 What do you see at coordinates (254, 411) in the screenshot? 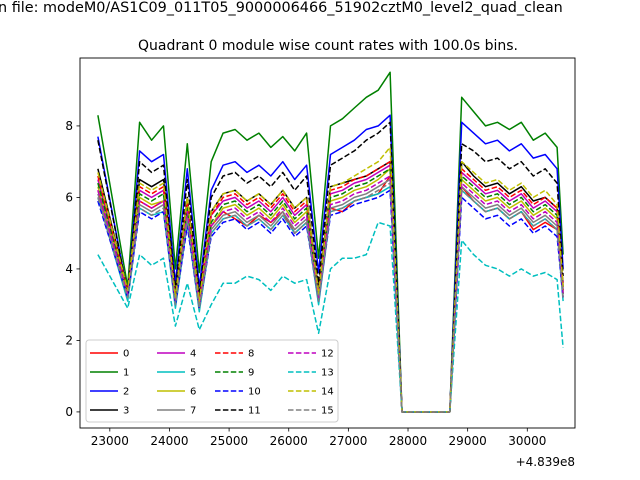
I see `legend-label-11: 11` at bounding box center [254, 411].